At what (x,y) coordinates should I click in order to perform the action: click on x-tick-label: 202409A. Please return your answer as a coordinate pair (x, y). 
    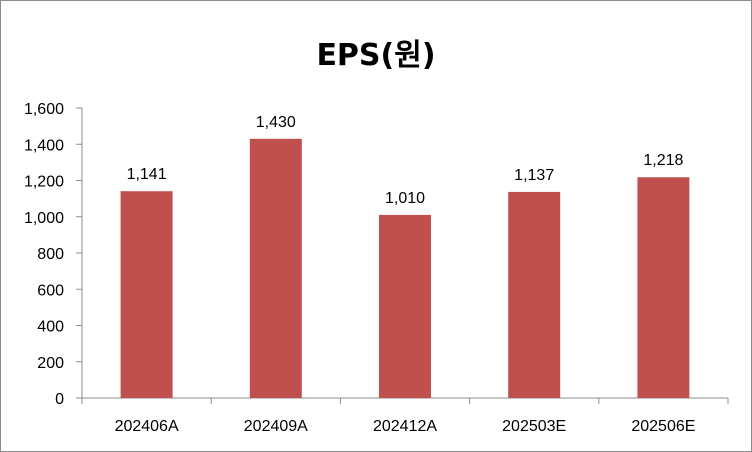
    Looking at the image, I should click on (276, 426).